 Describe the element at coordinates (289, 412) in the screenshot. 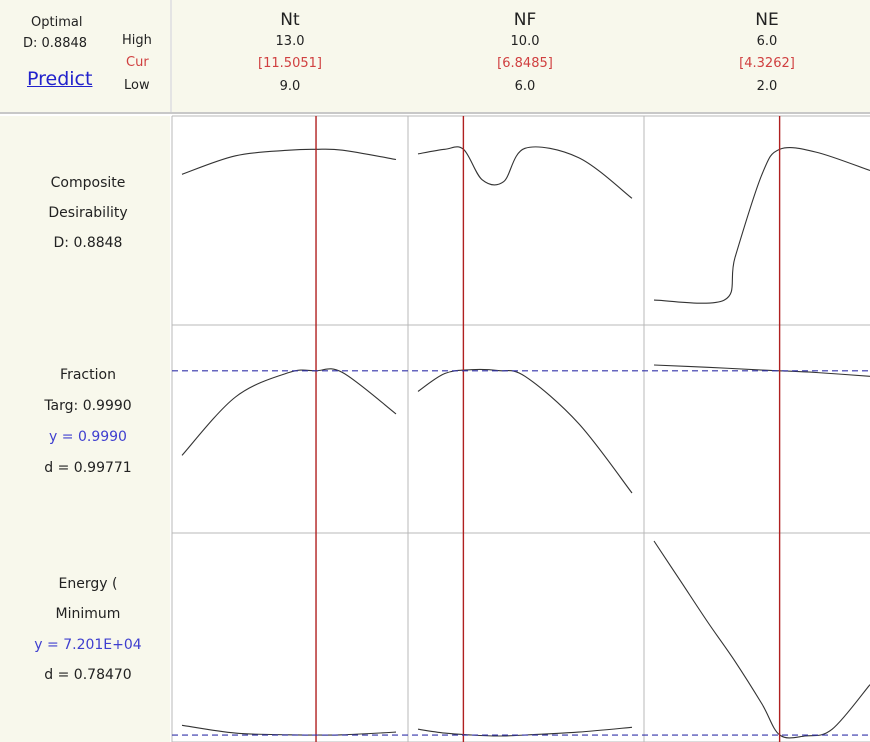

I see `curve-fraction-nt` at that location.